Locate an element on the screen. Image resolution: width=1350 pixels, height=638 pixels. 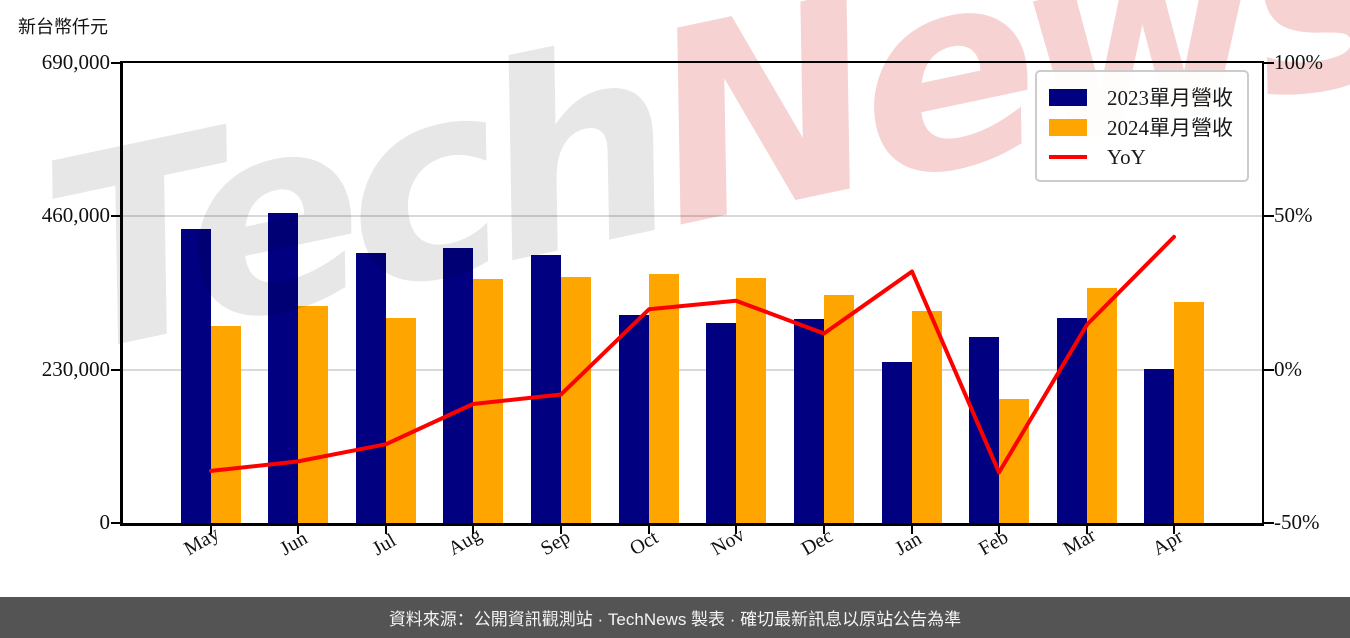
legend-swatch-2024 is located at coordinates (1068, 127).